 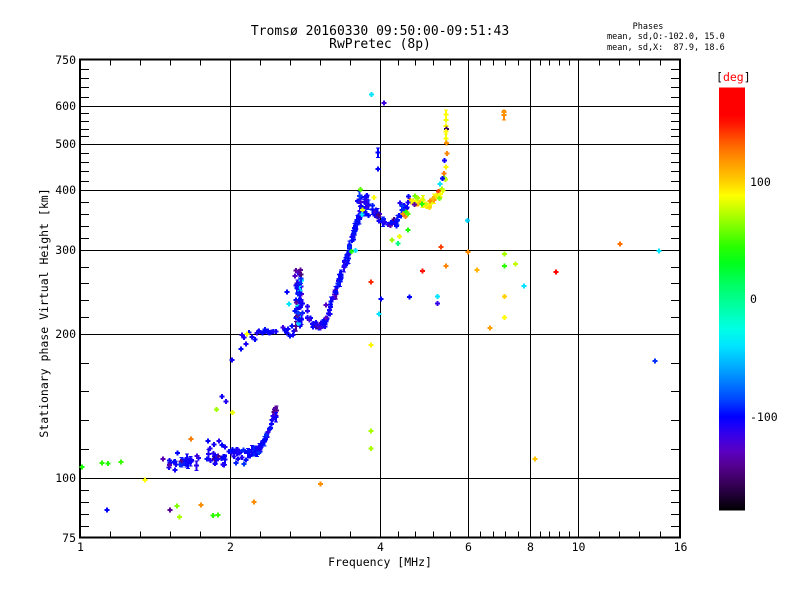 I want to click on colorbar-tick-label: 100, so click(x=760, y=182).